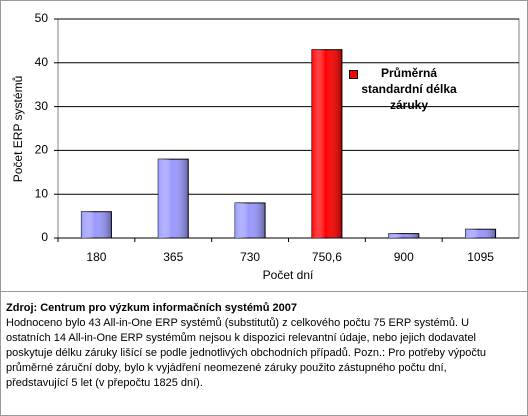 Image resolution: width=528 pixels, height=416 pixels. Describe the element at coordinates (353, 74) in the screenshot. I see `legend-swatch` at that location.